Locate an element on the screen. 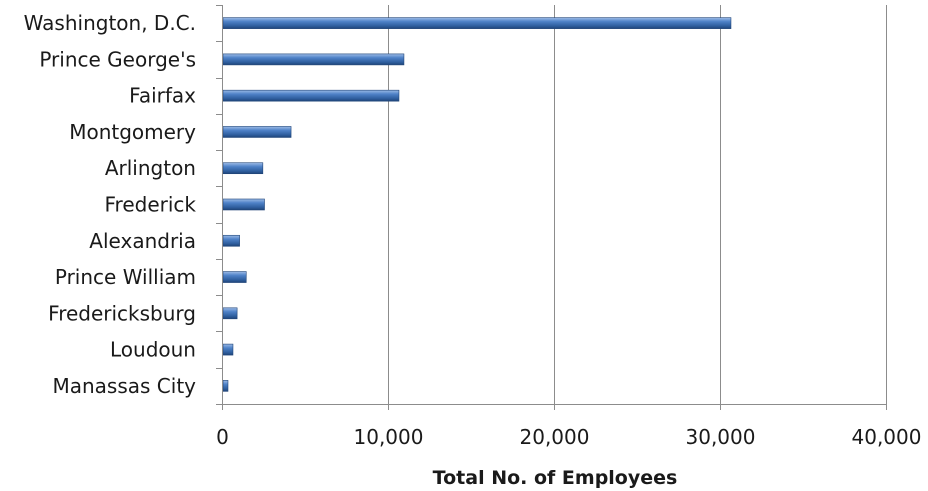  x-tick-label: 10,000 is located at coordinates (389, 437).